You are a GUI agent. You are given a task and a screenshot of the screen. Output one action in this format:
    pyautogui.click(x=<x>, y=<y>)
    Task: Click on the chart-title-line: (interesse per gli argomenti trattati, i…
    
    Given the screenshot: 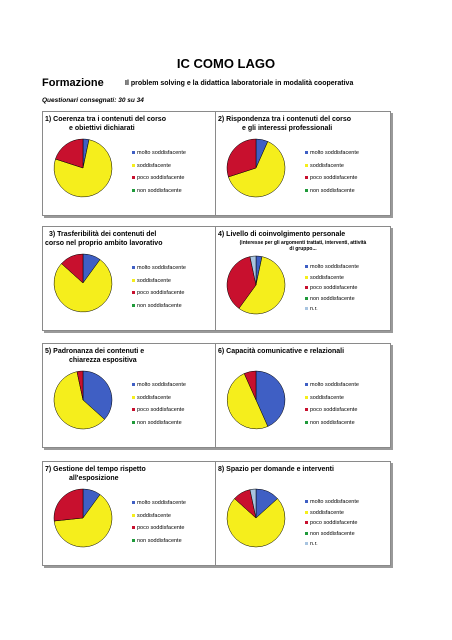 What is the action you would take?
    pyautogui.click(x=303, y=242)
    